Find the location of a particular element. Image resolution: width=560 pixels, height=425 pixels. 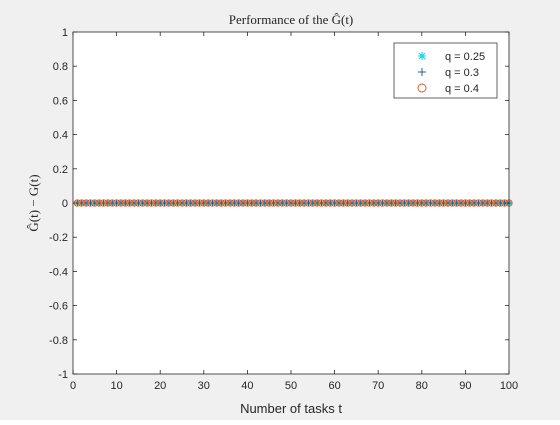

series-plus is located at coordinates (293, 203).